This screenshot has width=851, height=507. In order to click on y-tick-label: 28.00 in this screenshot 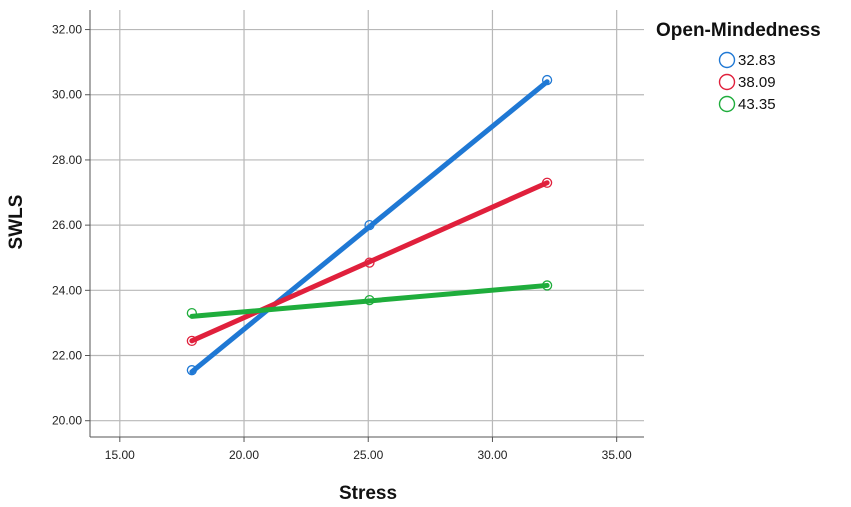, I will do `click(67, 160)`.